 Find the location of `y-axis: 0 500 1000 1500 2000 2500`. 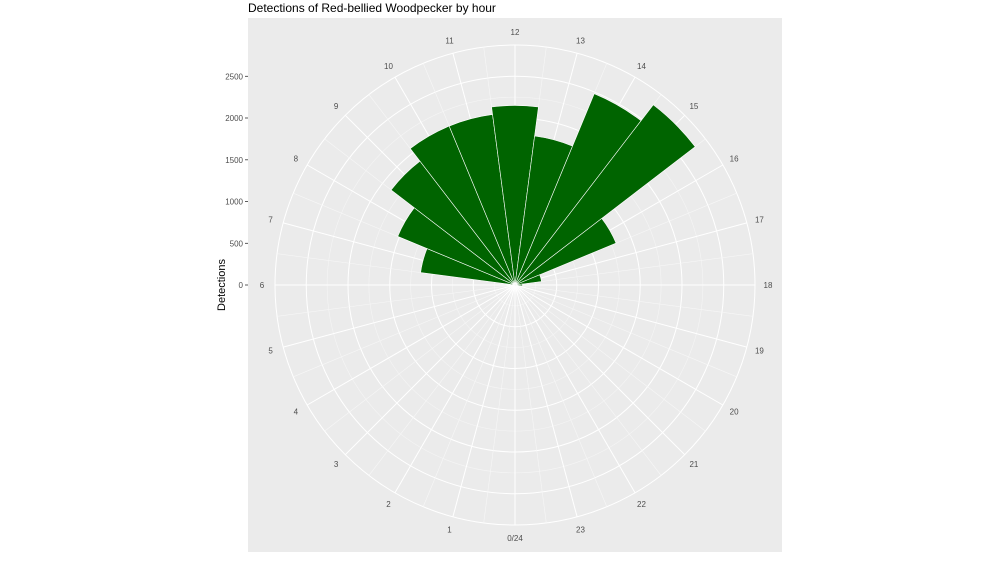

y-axis: 0 500 1000 1500 2000 2500 is located at coordinates (236, 181).